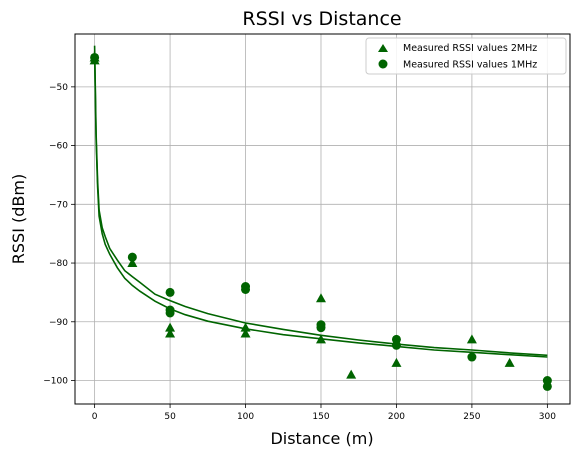 Image resolution: width=580 pixels, height=458 pixels. I want to click on y-tick-label: −100, so click(55, 382).